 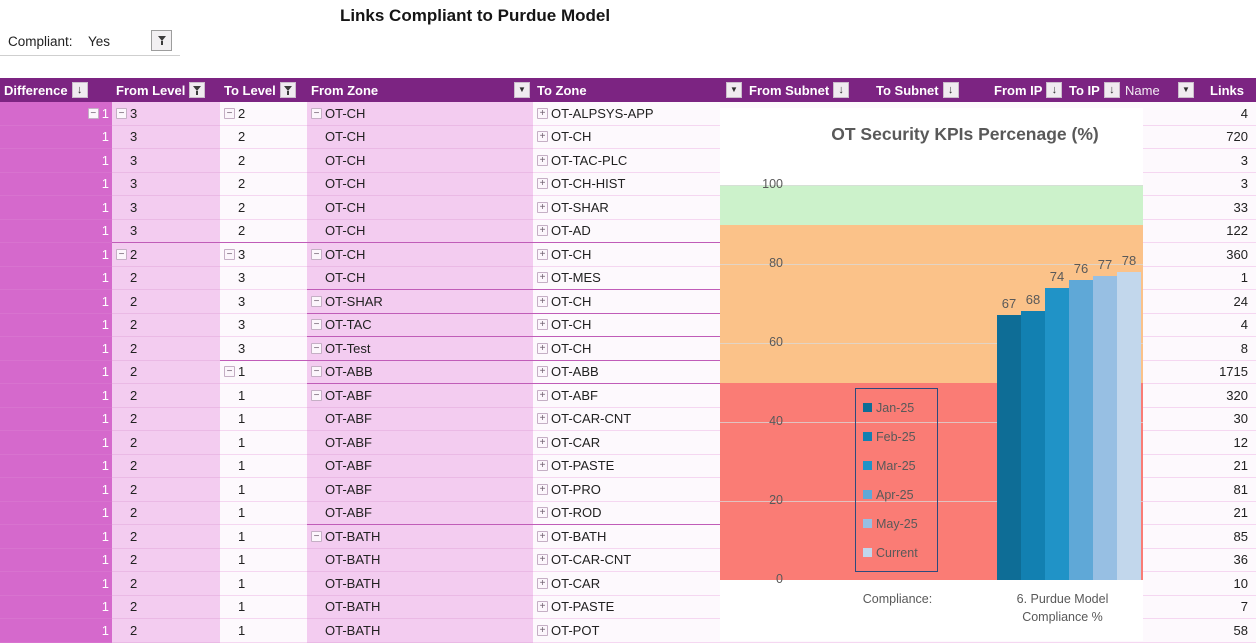 I want to click on cell-links: 7, so click(x=1226, y=607).